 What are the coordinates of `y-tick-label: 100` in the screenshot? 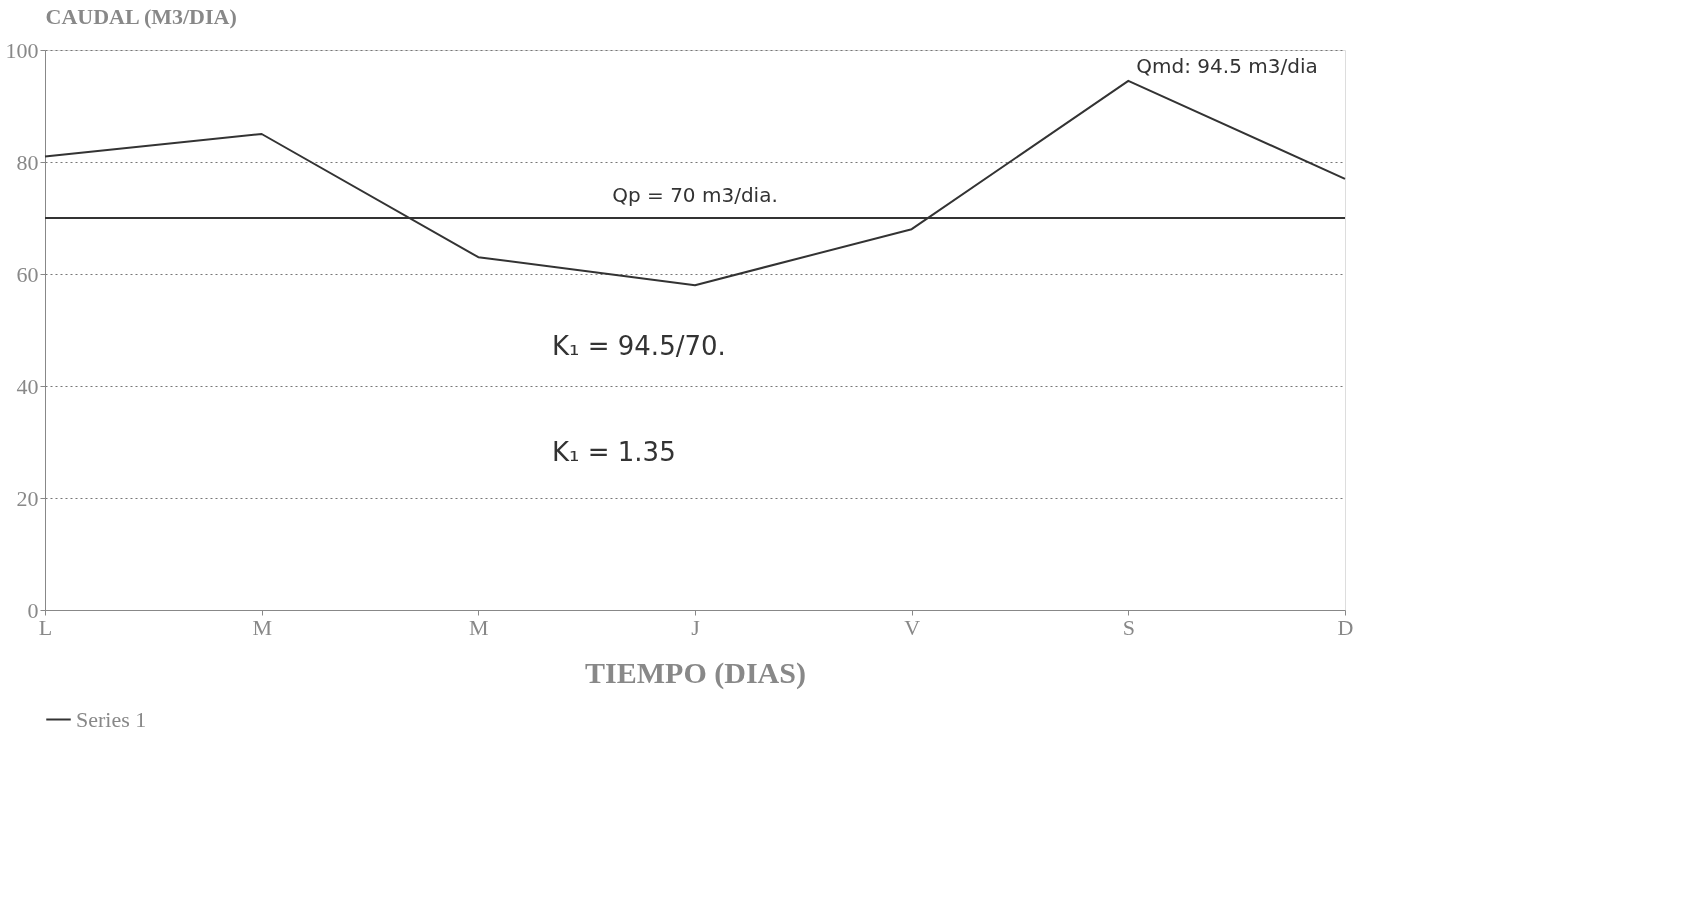 It's located at (22, 50).